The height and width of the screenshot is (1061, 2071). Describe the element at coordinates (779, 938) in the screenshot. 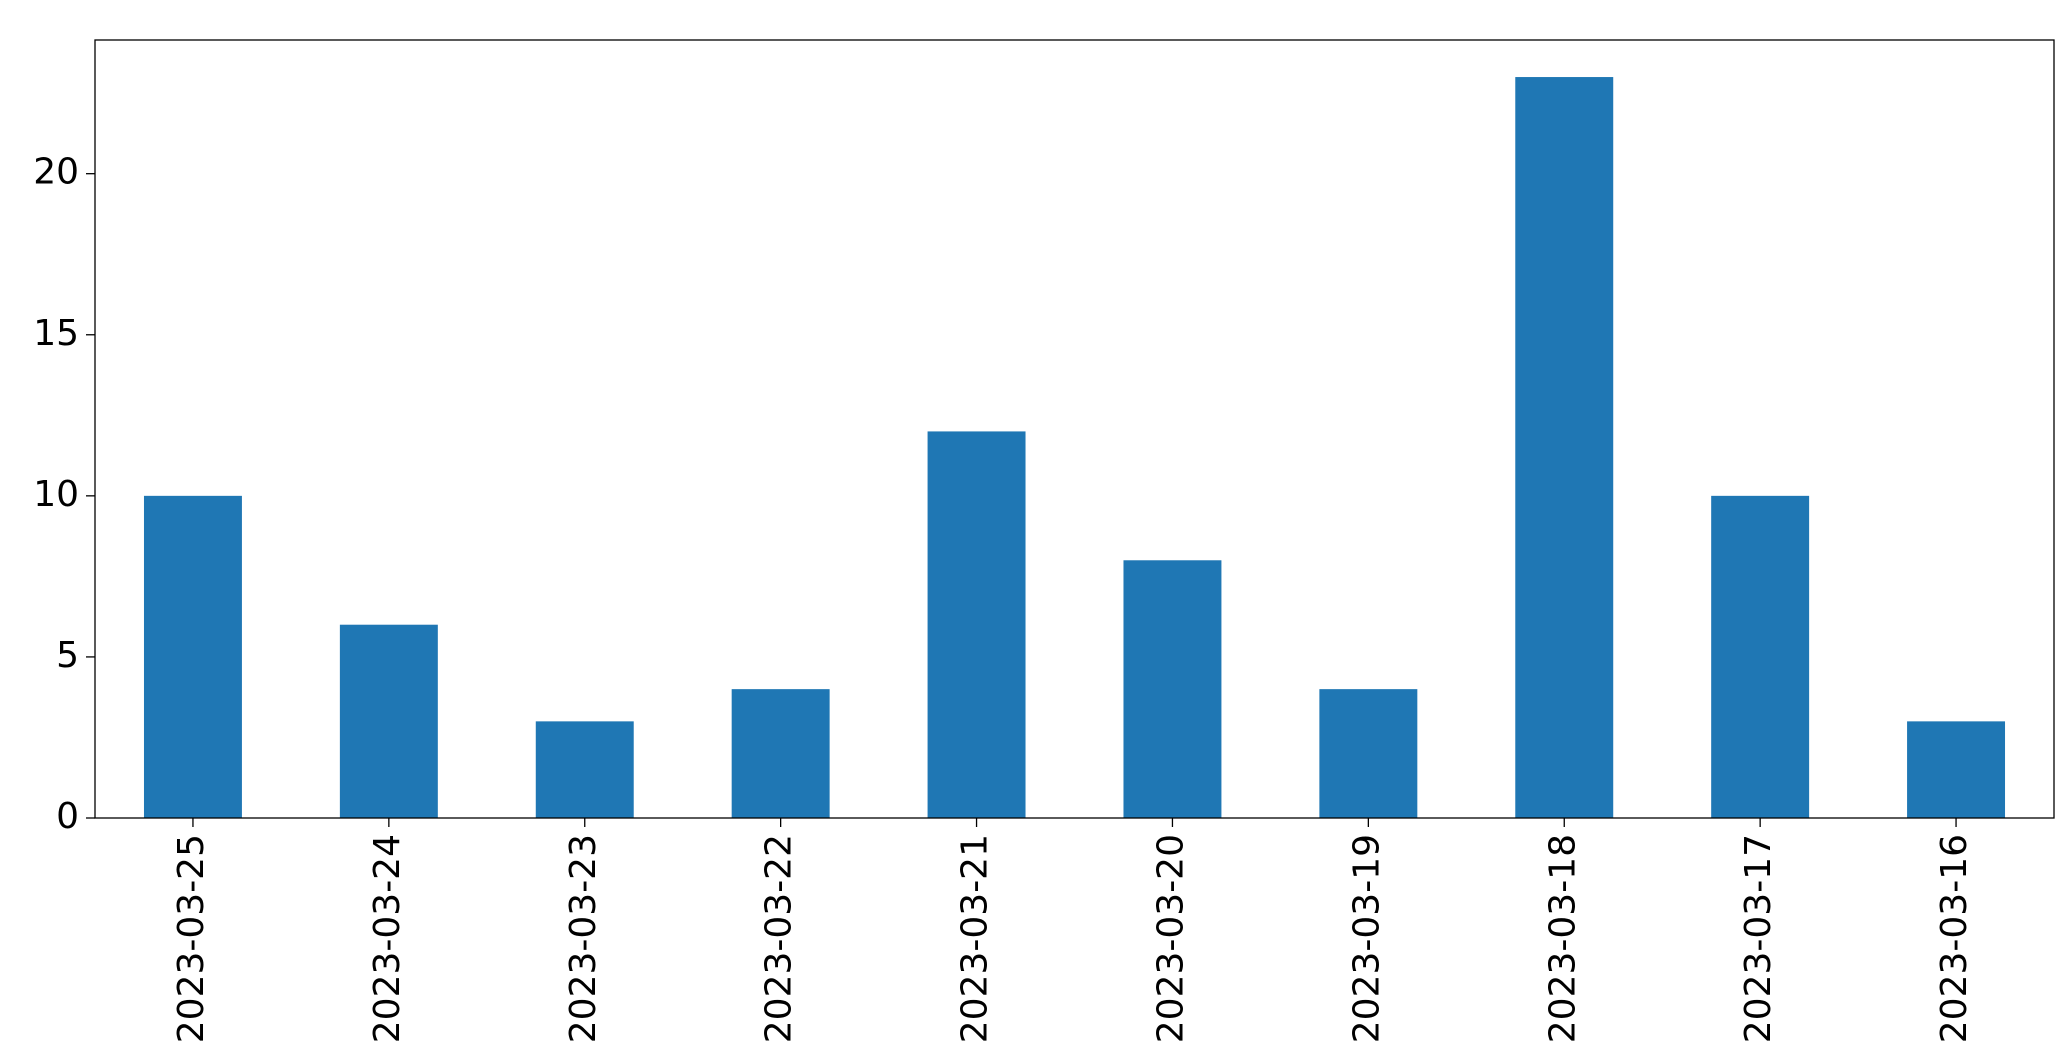

I see `x-tick-label: 2023-03-22` at that location.